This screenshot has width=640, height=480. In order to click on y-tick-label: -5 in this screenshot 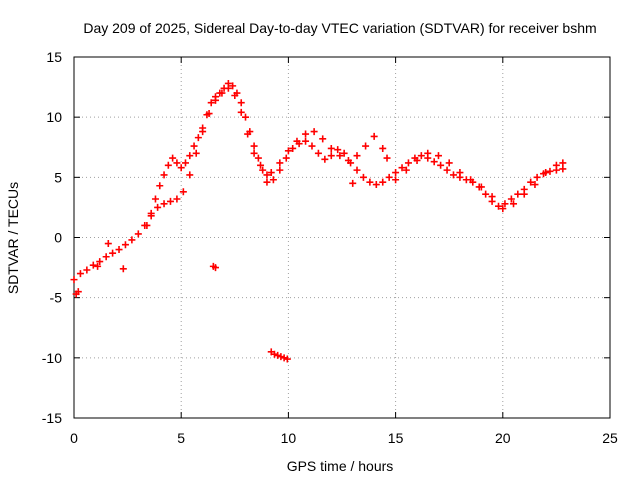, I will do `click(56, 298)`.